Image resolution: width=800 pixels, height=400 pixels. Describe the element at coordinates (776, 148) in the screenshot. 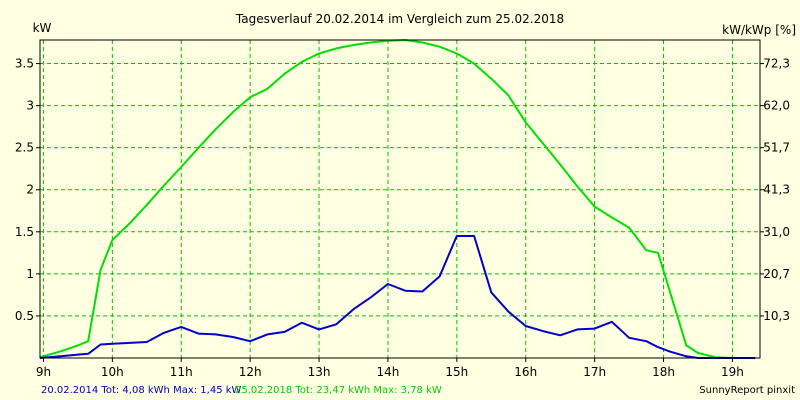

I see `y-tick-label-right: 51,7` at that location.